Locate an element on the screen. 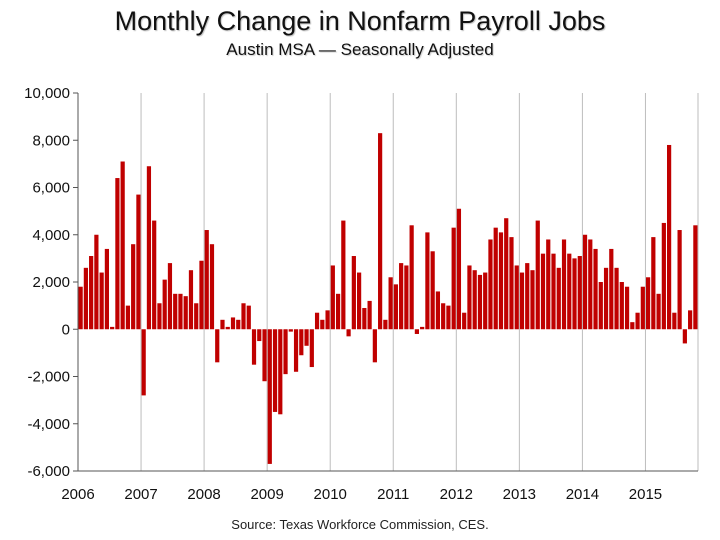 Image resolution: width=720 pixels, height=540 pixels. x-tick-label: 2010 is located at coordinates (330, 494).